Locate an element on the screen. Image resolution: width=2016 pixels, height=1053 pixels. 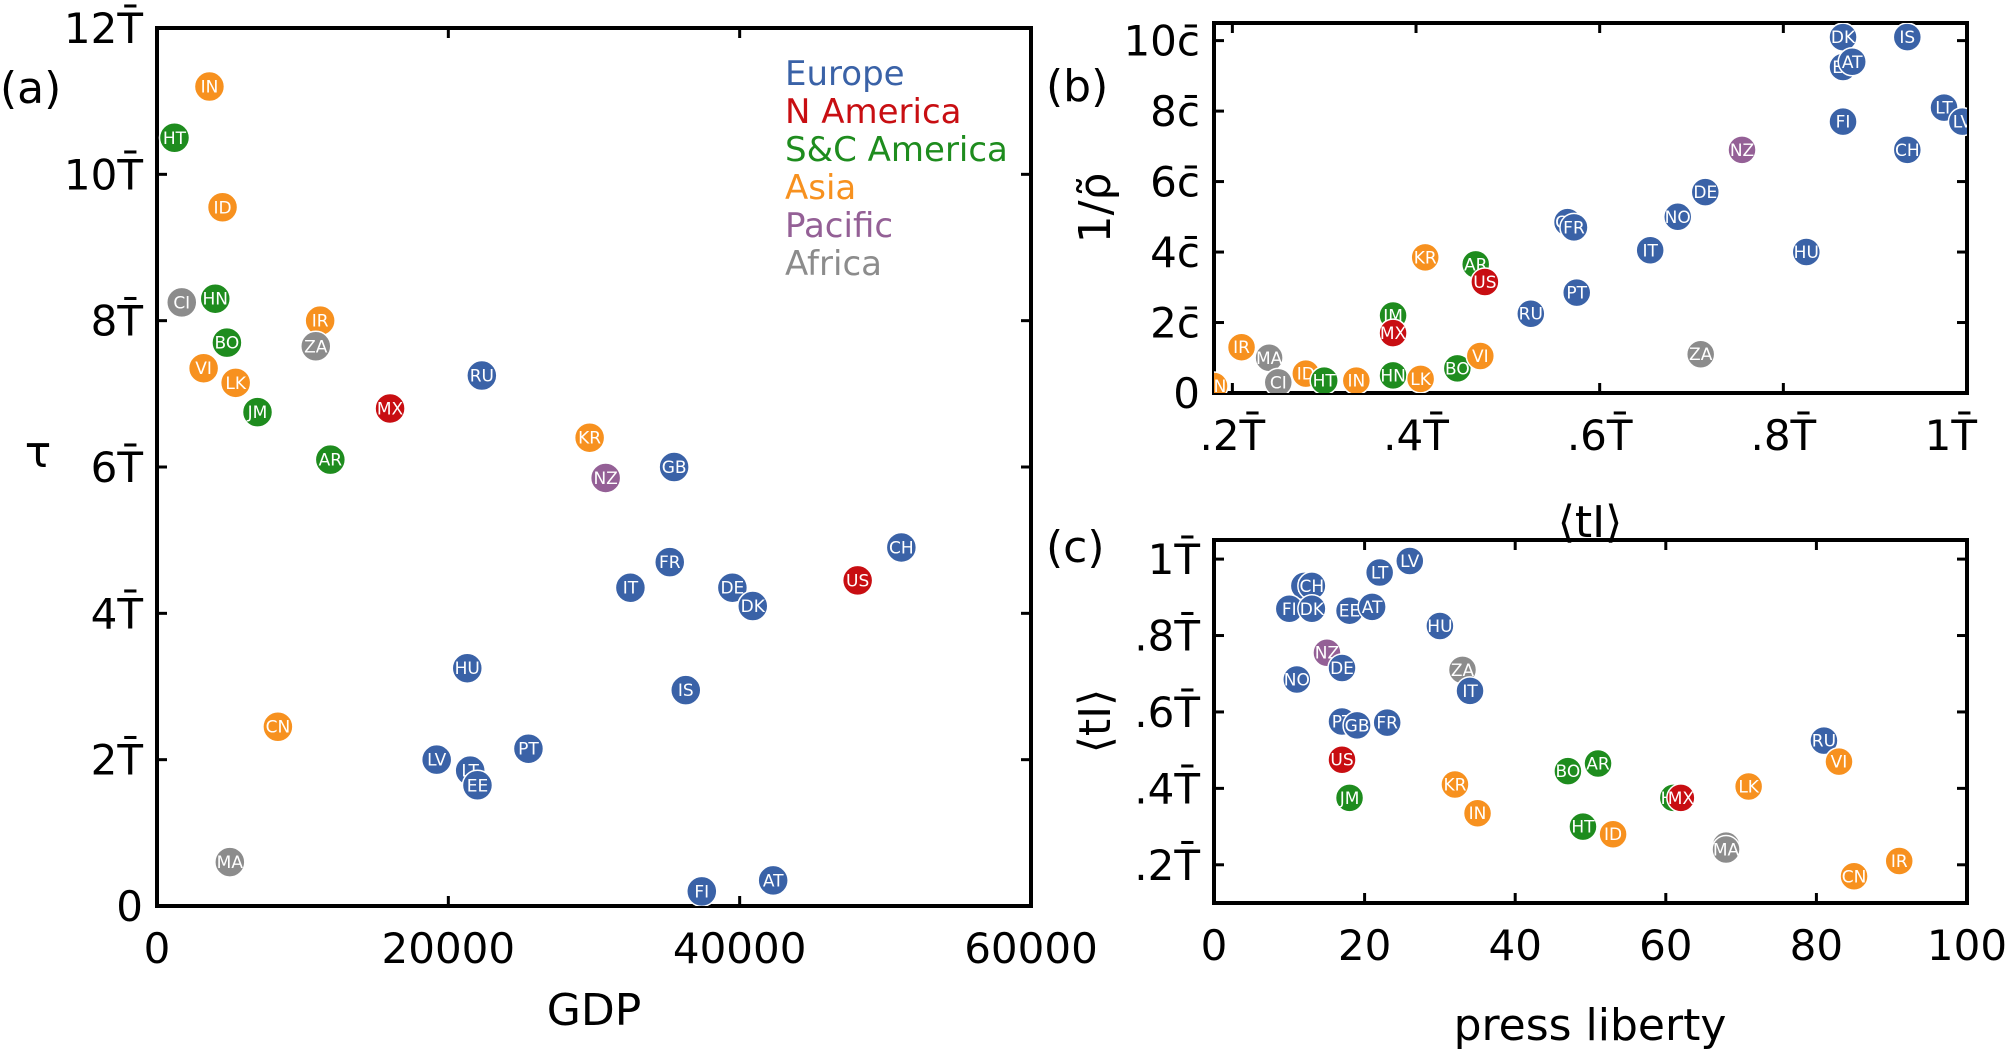
data-point-label: US is located at coordinates (857, 581).